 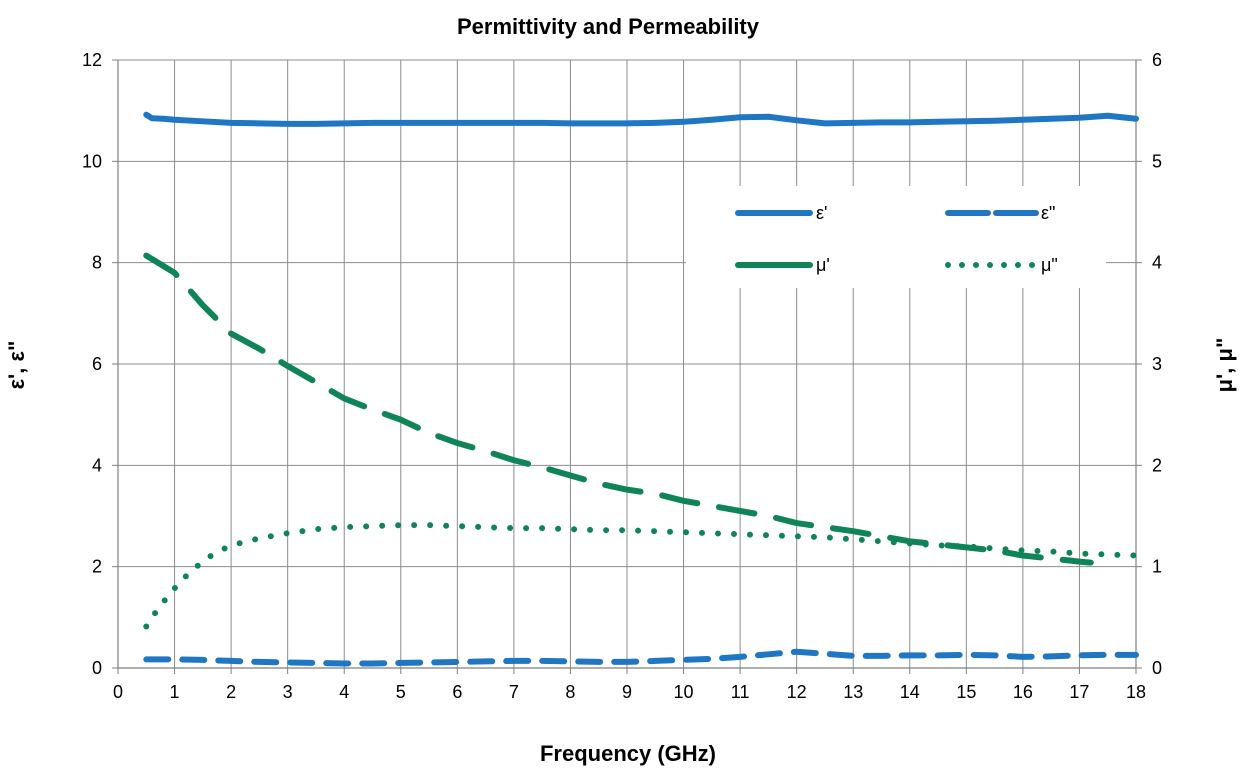 What do you see at coordinates (1079, 692) in the screenshot?
I see `x-tick-label: 17` at bounding box center [1079, 692].